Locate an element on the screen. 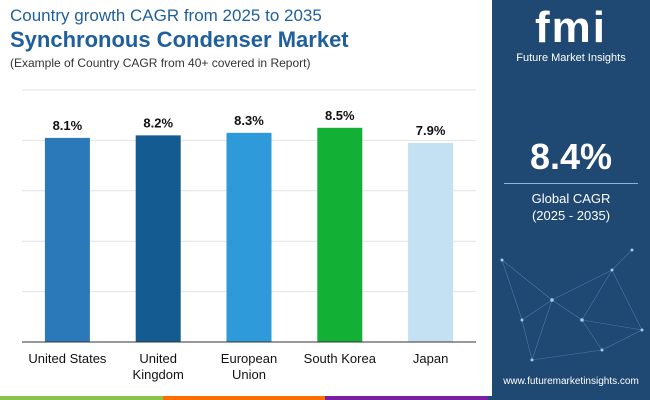 The height and width of the screenshot is (400, 650). category-label: United is located at coordinates (158, 358).